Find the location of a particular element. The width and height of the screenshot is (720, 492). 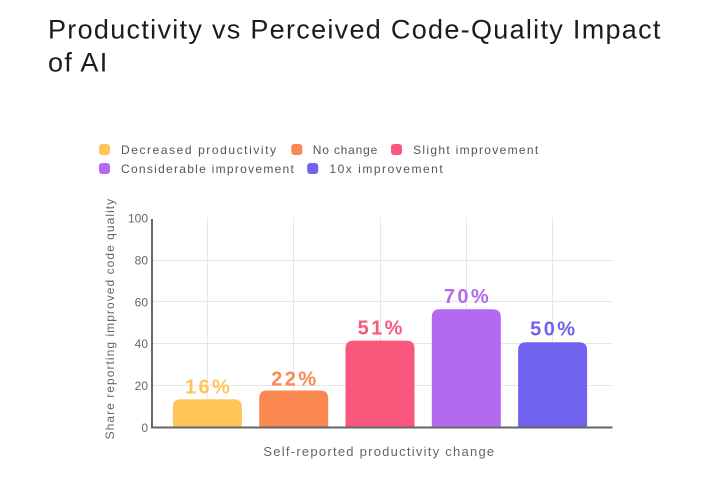

svg-text: Slight improvement is located at coordinates (476, 150).